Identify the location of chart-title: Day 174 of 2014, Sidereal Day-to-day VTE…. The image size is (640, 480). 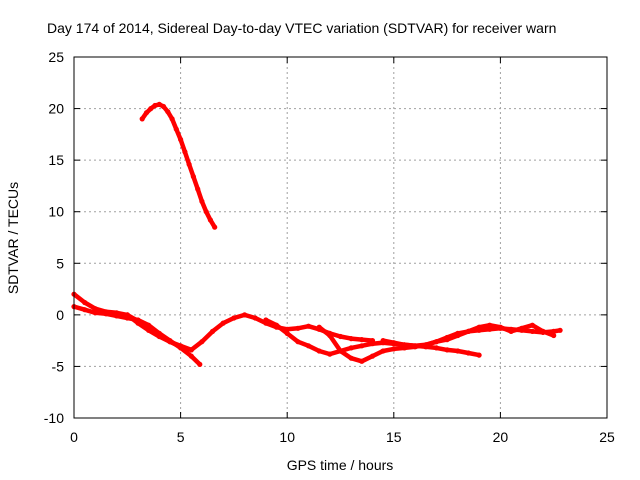
(301, 28).